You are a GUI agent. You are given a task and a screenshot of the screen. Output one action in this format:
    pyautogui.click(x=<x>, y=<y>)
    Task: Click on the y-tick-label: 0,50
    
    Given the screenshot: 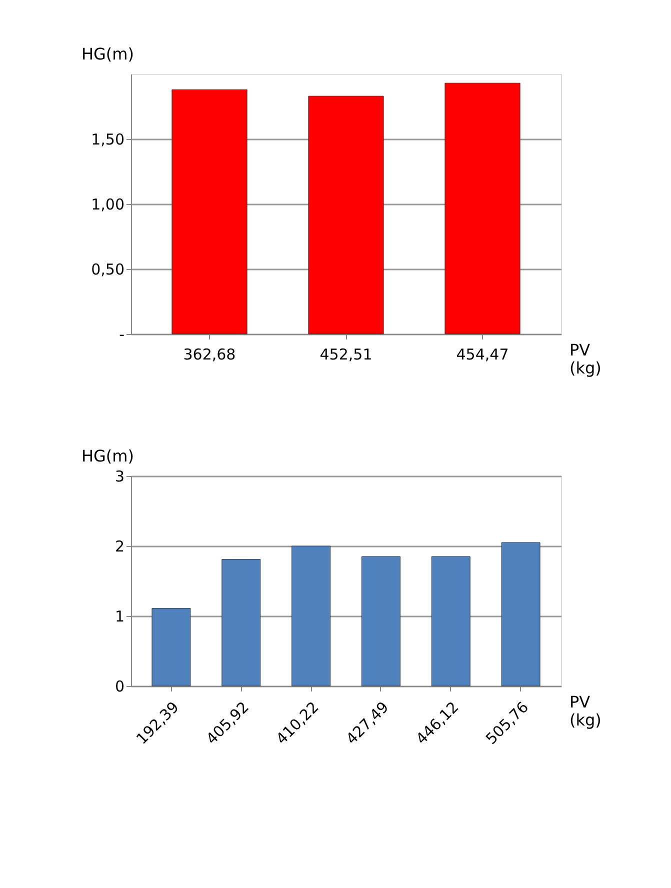 What is the action you would take?
    pyautogui.click(x=107, y=269)
    